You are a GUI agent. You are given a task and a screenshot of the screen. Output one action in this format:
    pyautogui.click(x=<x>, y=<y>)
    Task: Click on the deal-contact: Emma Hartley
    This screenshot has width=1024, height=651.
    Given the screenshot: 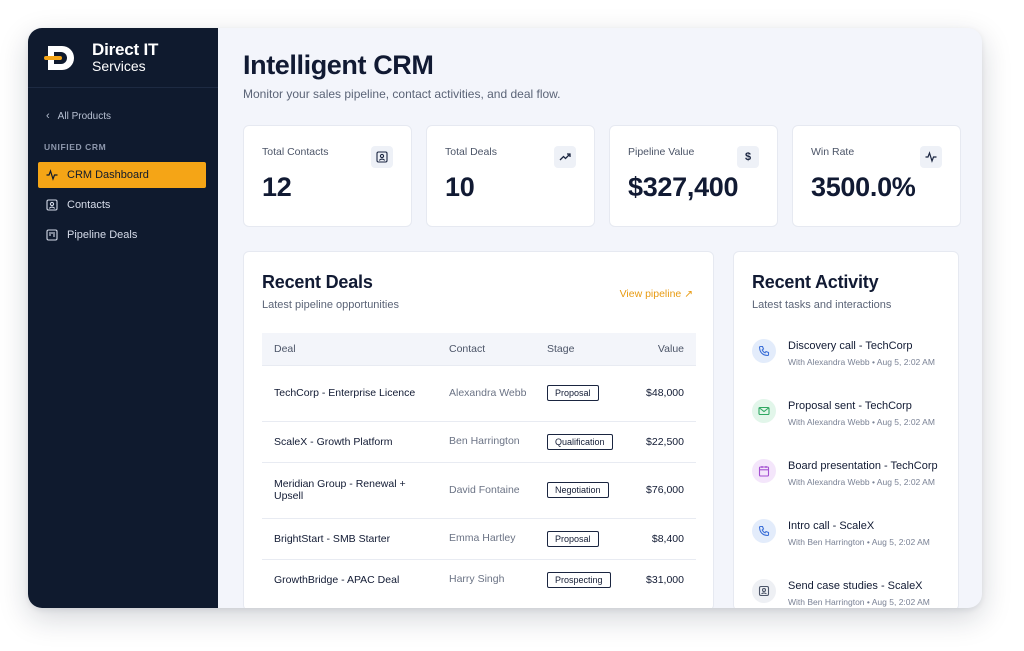 What is the action you would take?
    pyautogui.click(x=486, y=538)
    